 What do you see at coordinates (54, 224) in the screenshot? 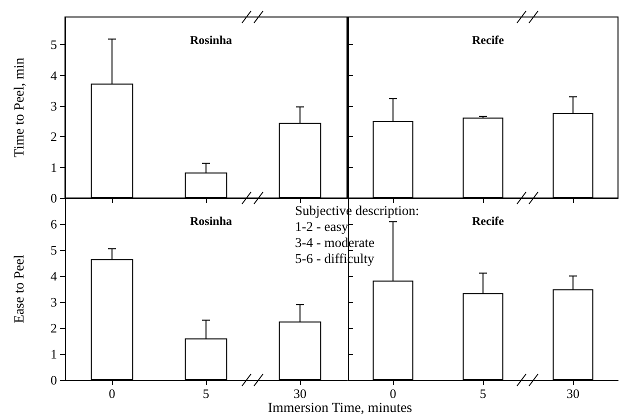
I see `y-tick-label: 6` at bounding box center [54, 224].